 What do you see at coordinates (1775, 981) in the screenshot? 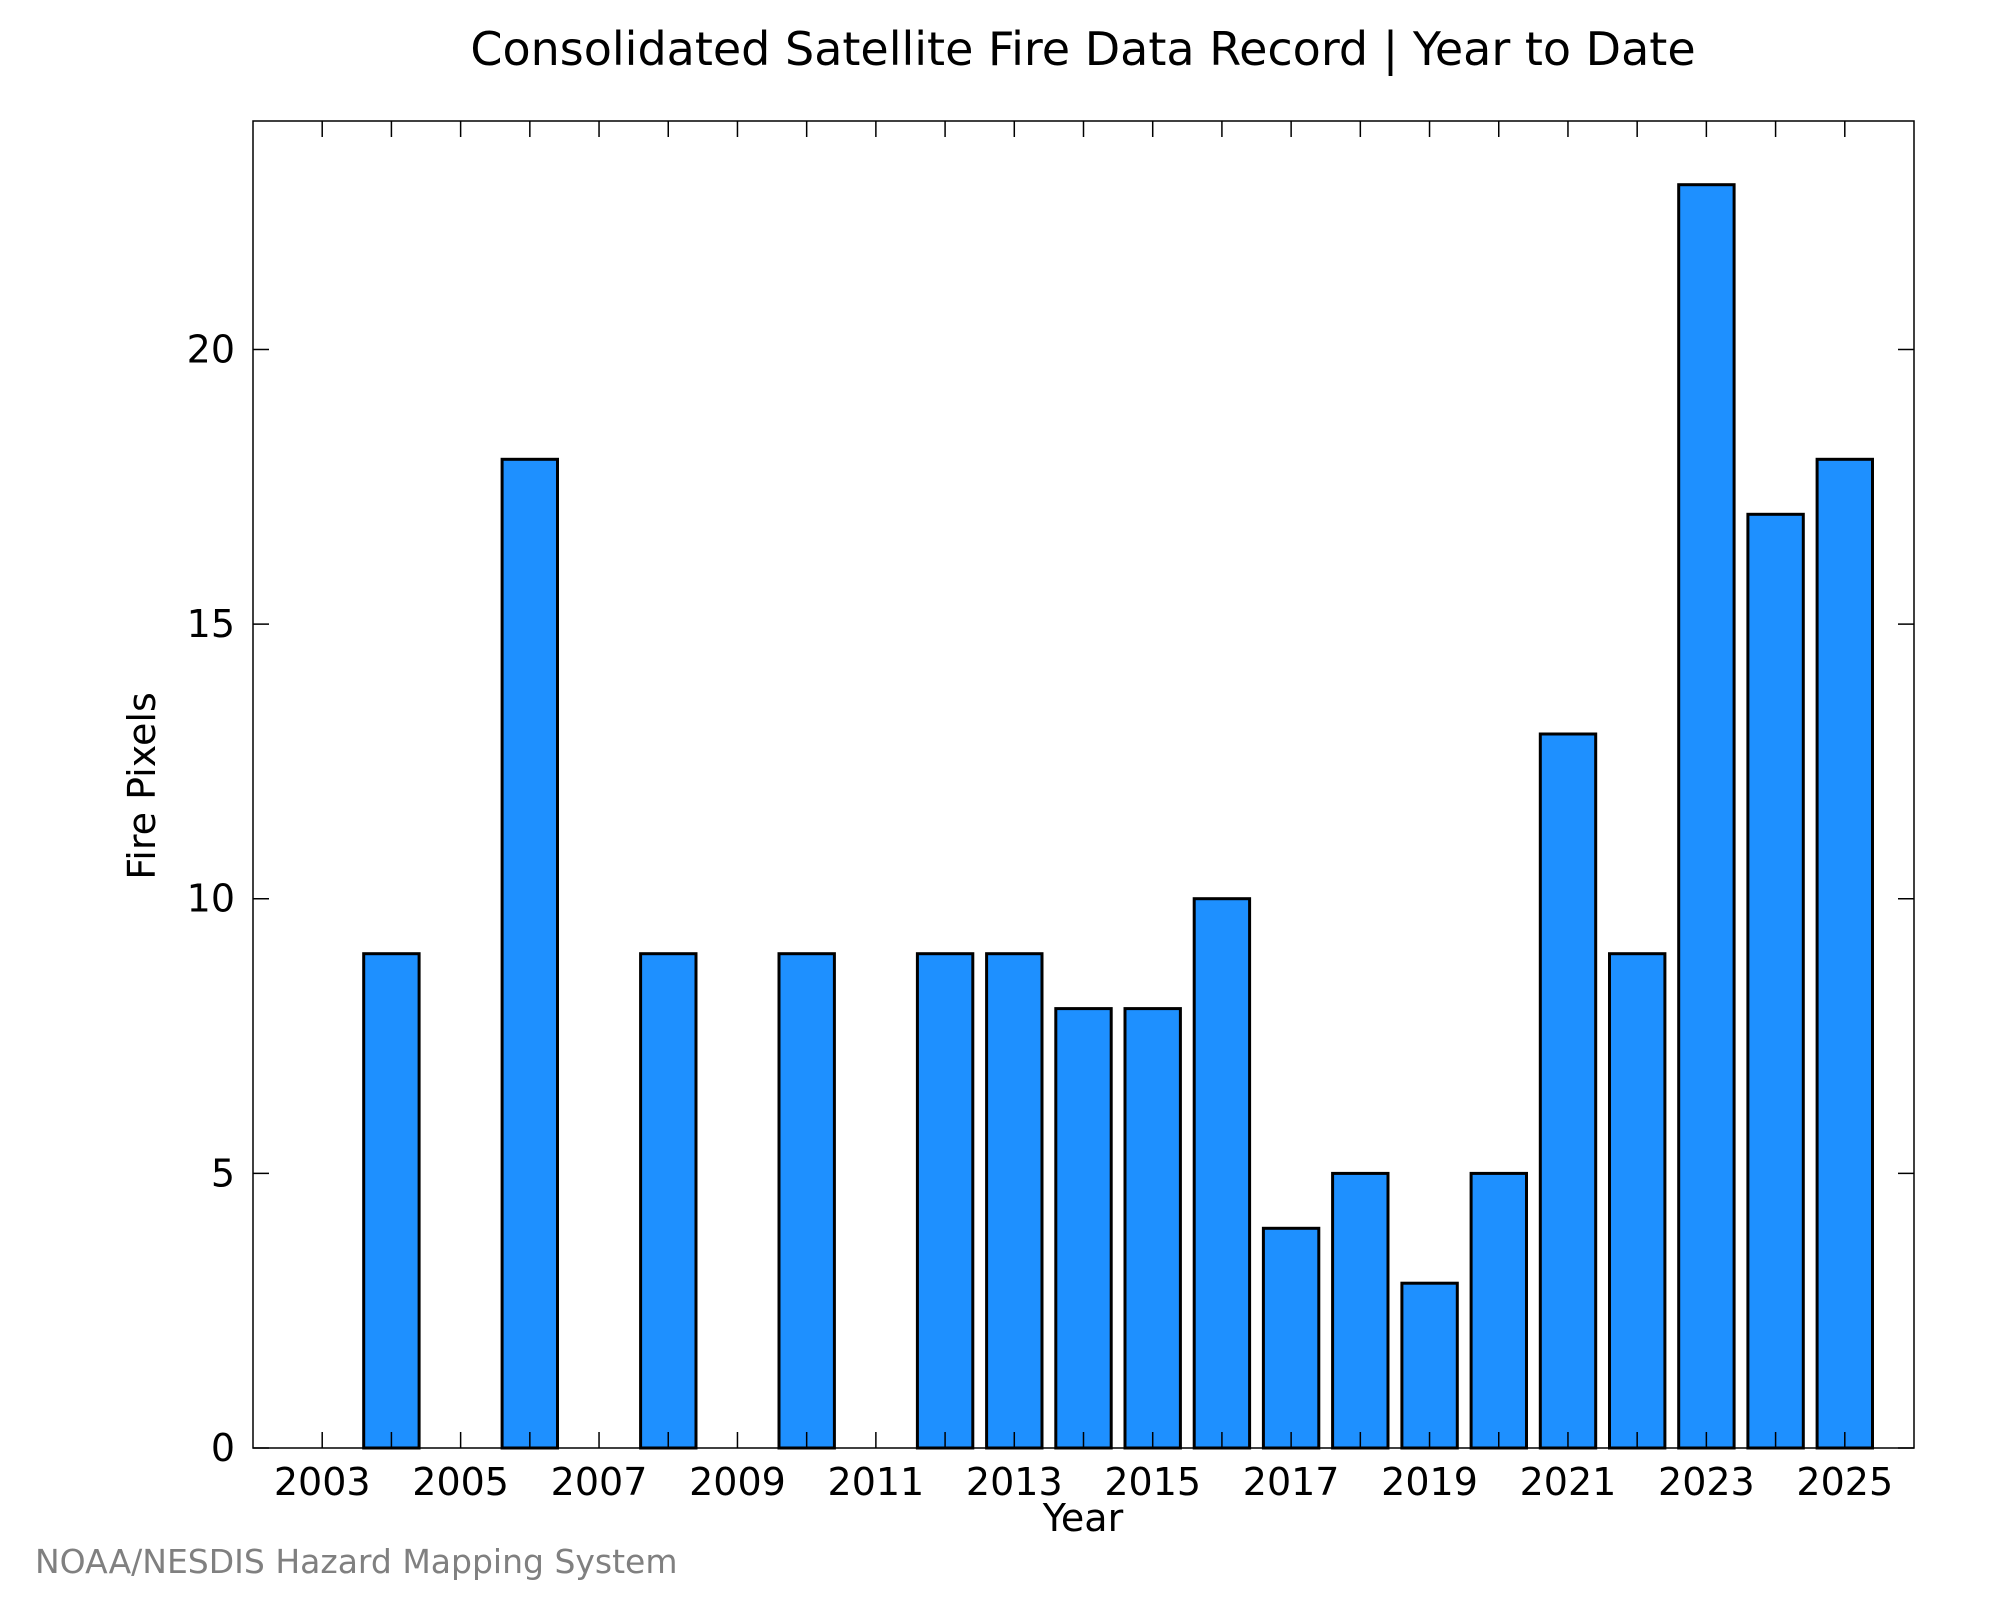
I see `bar-2024` at bounding box center [1775, 981].